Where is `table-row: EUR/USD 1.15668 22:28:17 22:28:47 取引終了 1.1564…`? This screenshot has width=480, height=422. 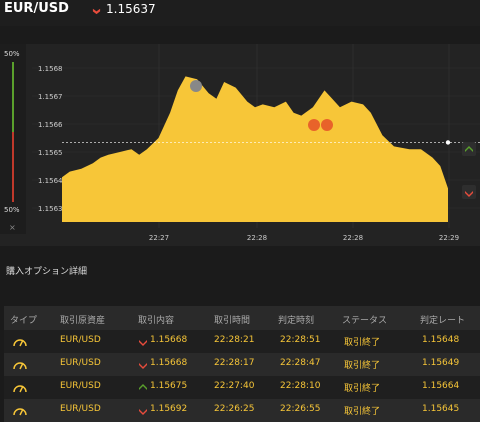 table-row: EUR/USD 1.15668 22:28:17 22:28:47 取引終了 1.1564… is located at coordinates (242, 364).